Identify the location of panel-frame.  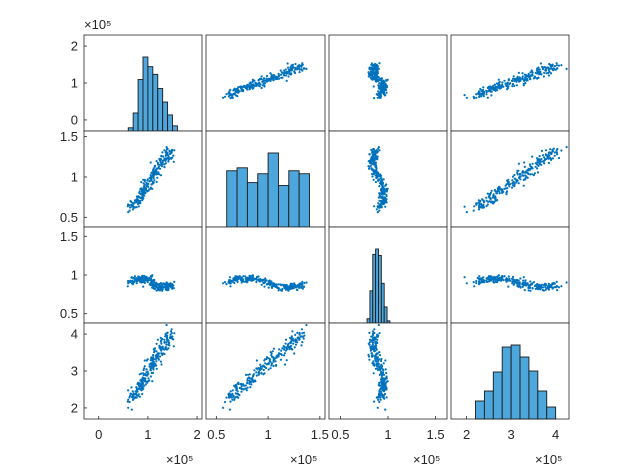
(265, 371).